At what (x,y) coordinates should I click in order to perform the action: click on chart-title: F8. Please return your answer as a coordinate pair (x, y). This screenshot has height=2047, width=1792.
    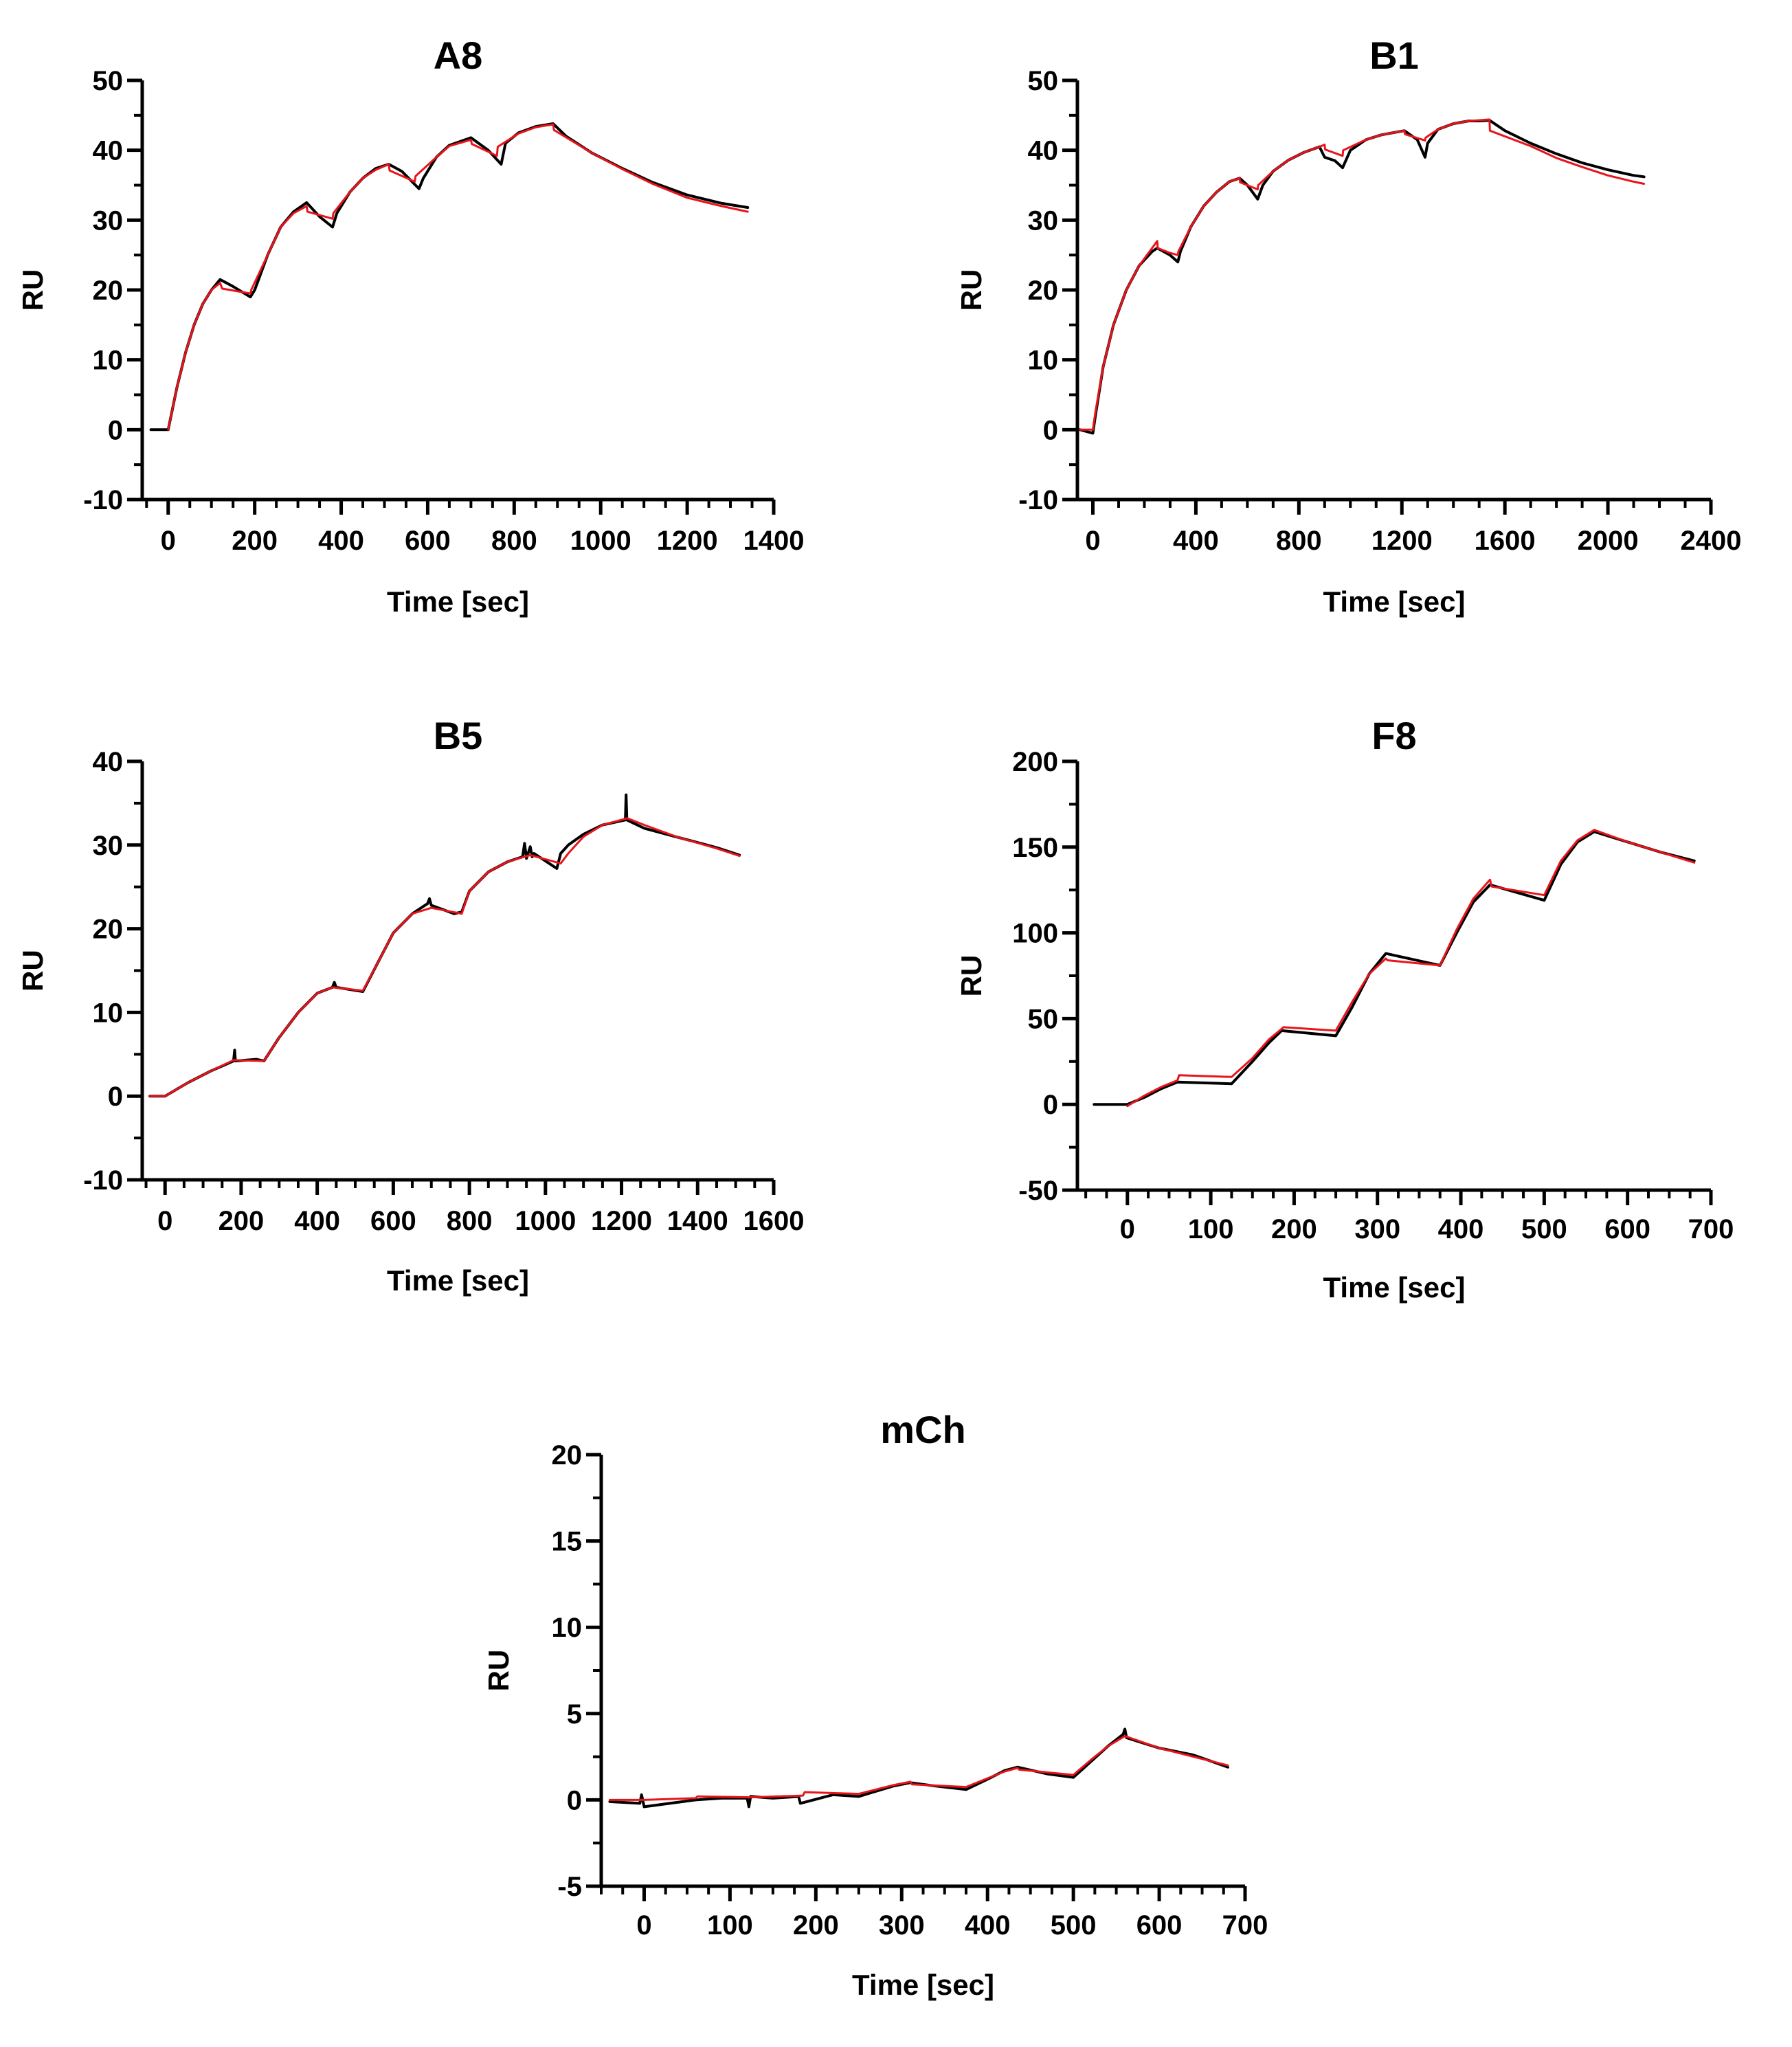
    Looking at the image, I should click on (1393, 736).